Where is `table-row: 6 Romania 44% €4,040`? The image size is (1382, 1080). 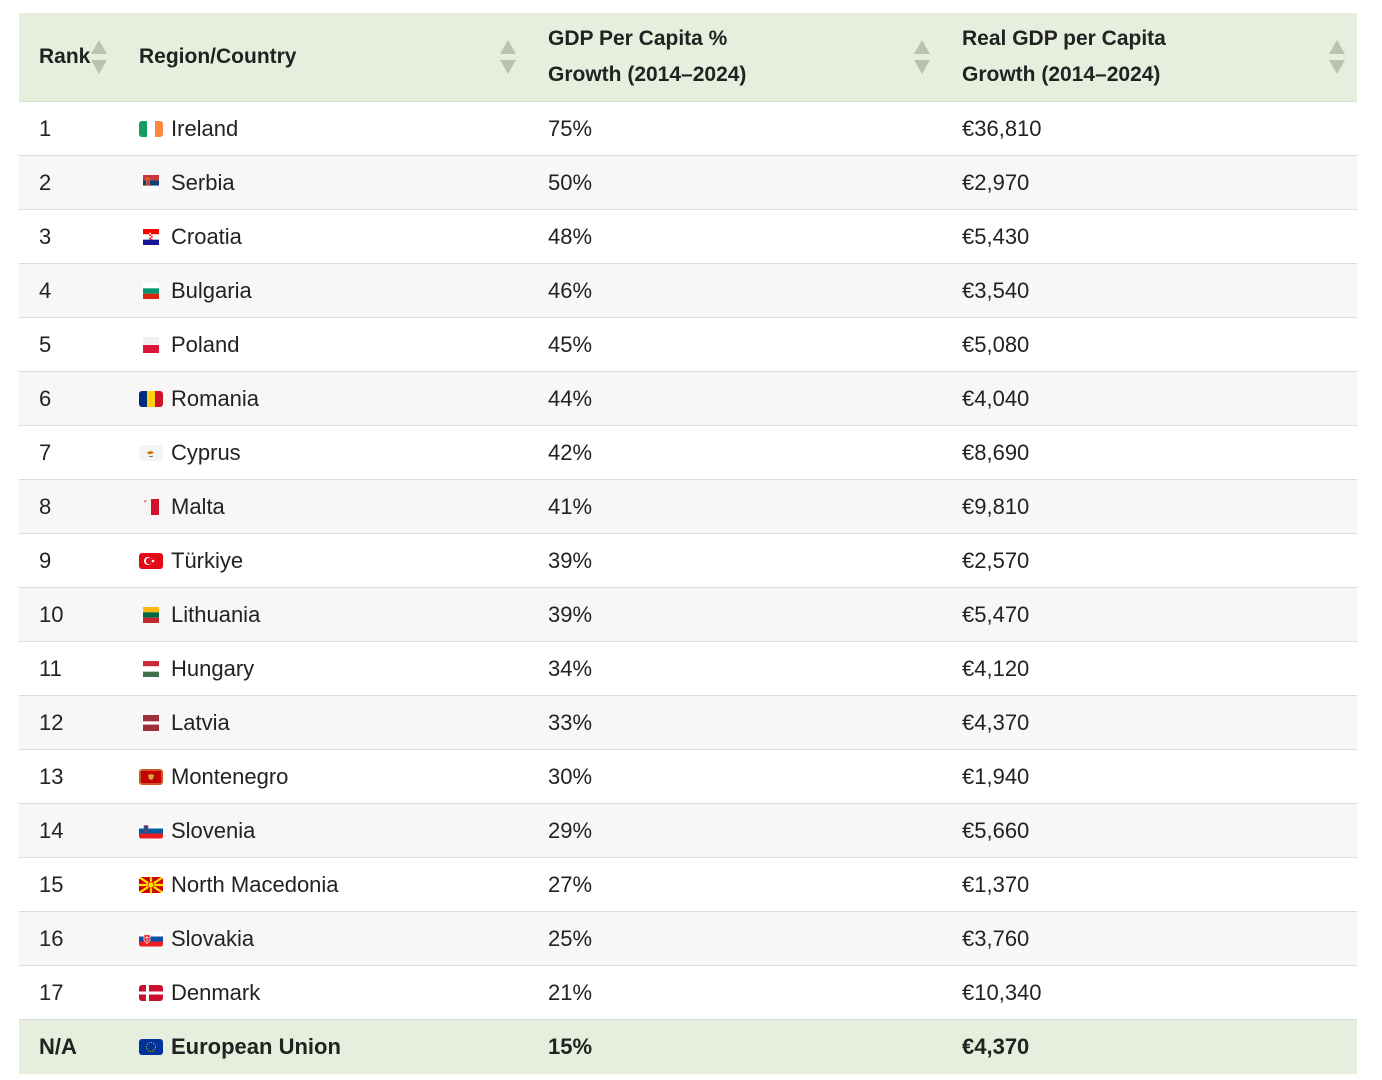
table-row: 6 Romania 44% €4,040 is located at coordinates (688, 399).